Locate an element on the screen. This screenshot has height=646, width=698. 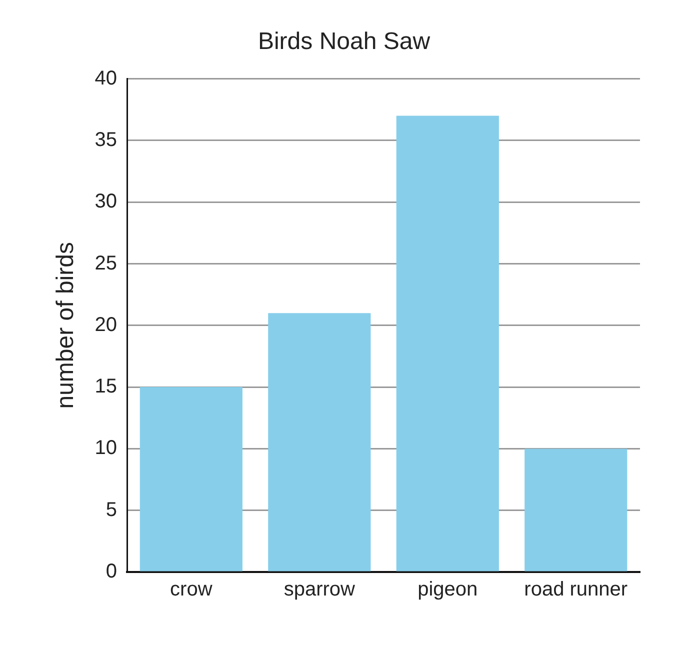
y-tick-label: 40 is located at coordinates (106, 78).